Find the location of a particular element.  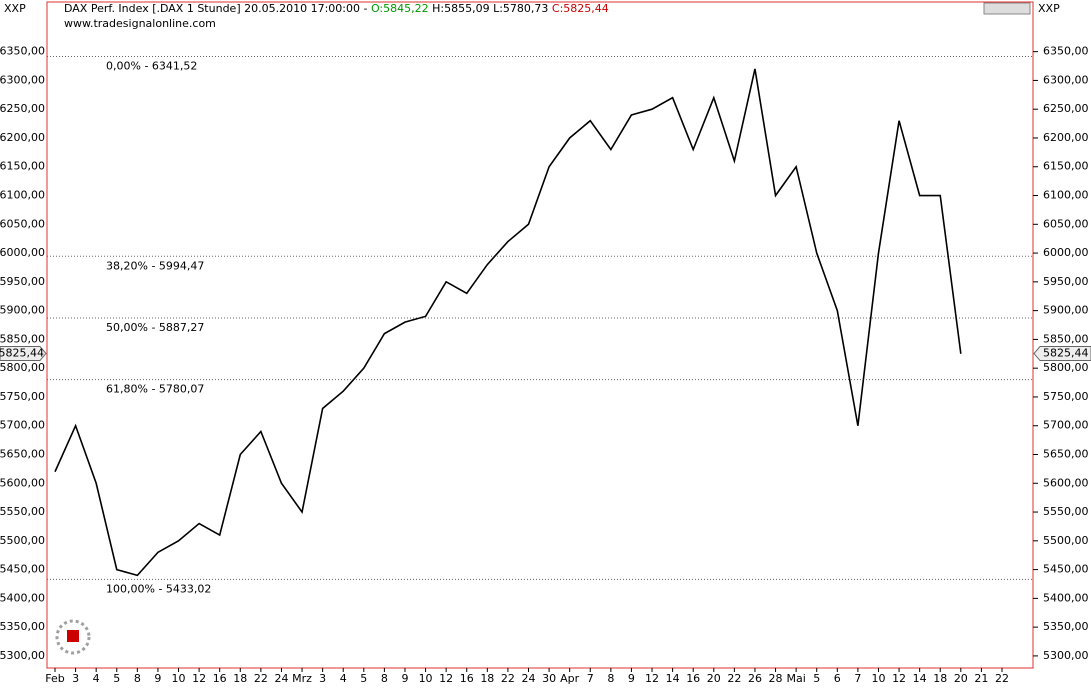

y-tick-label-right: 6300,00 is located at coordinates (1066, 79).